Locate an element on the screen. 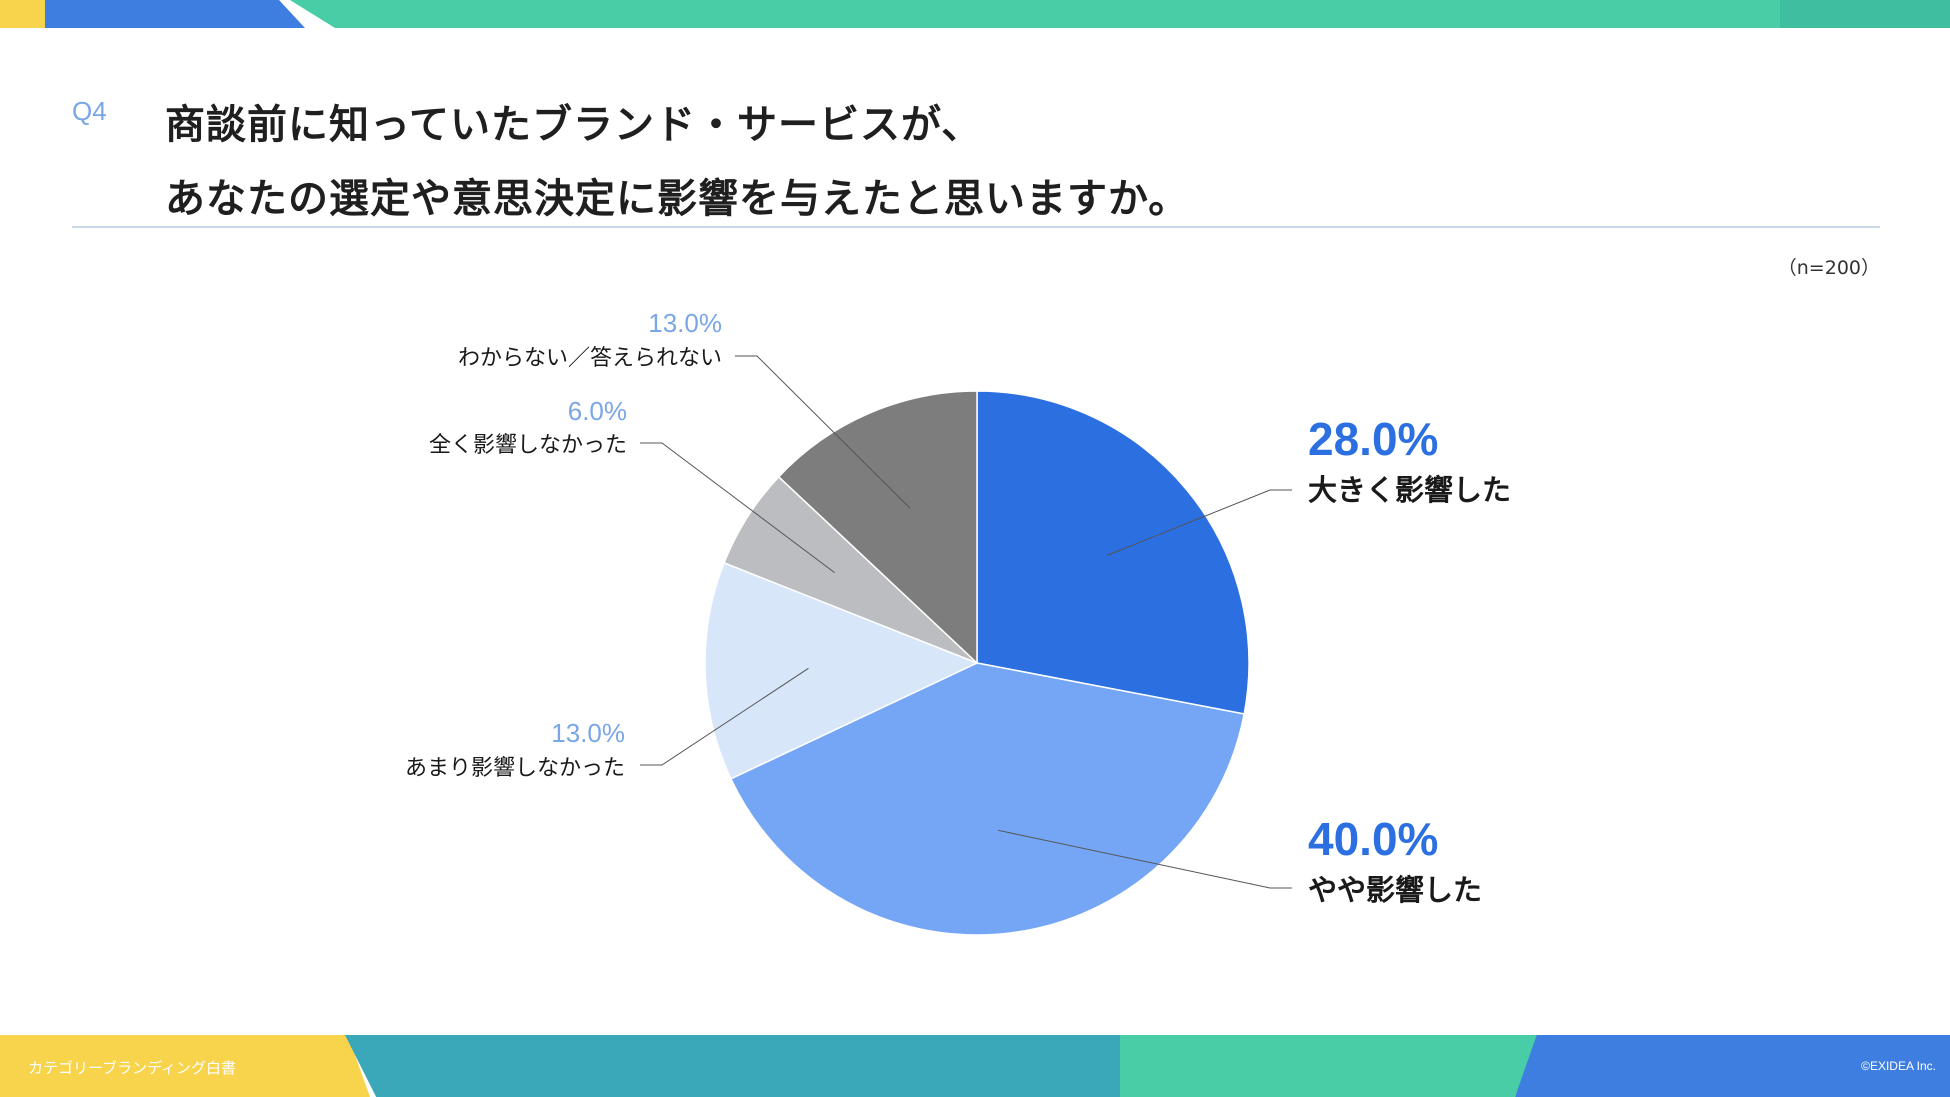 This screenshot has height=1097, width=1950. top-band-teal is located at coordinates (1040, 14).